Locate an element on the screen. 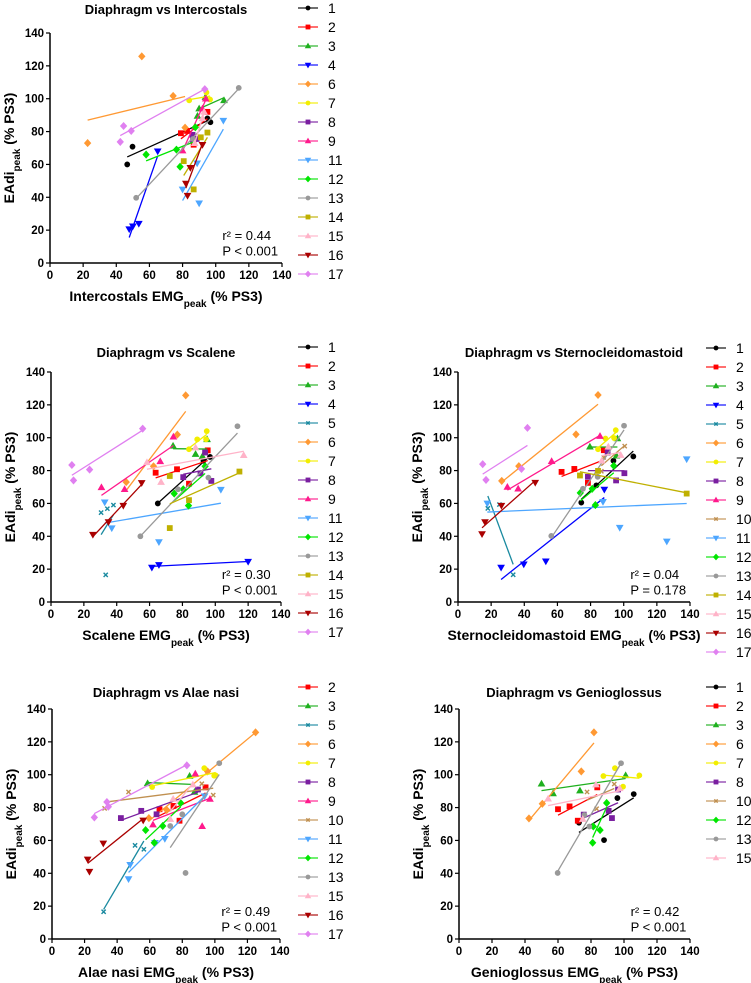  legend-label: 2 is located at coordinates (740, 706).